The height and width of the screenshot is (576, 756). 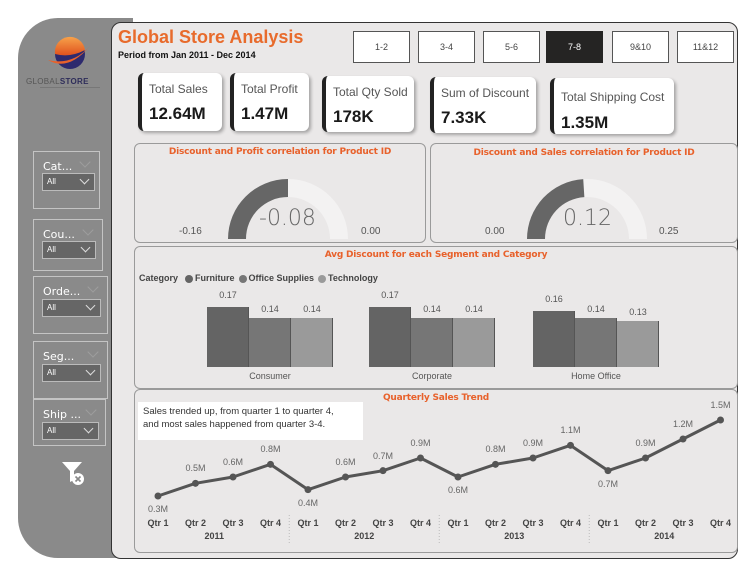 I want to click on year-axis-label: 2012, so click(x=364, y=536).